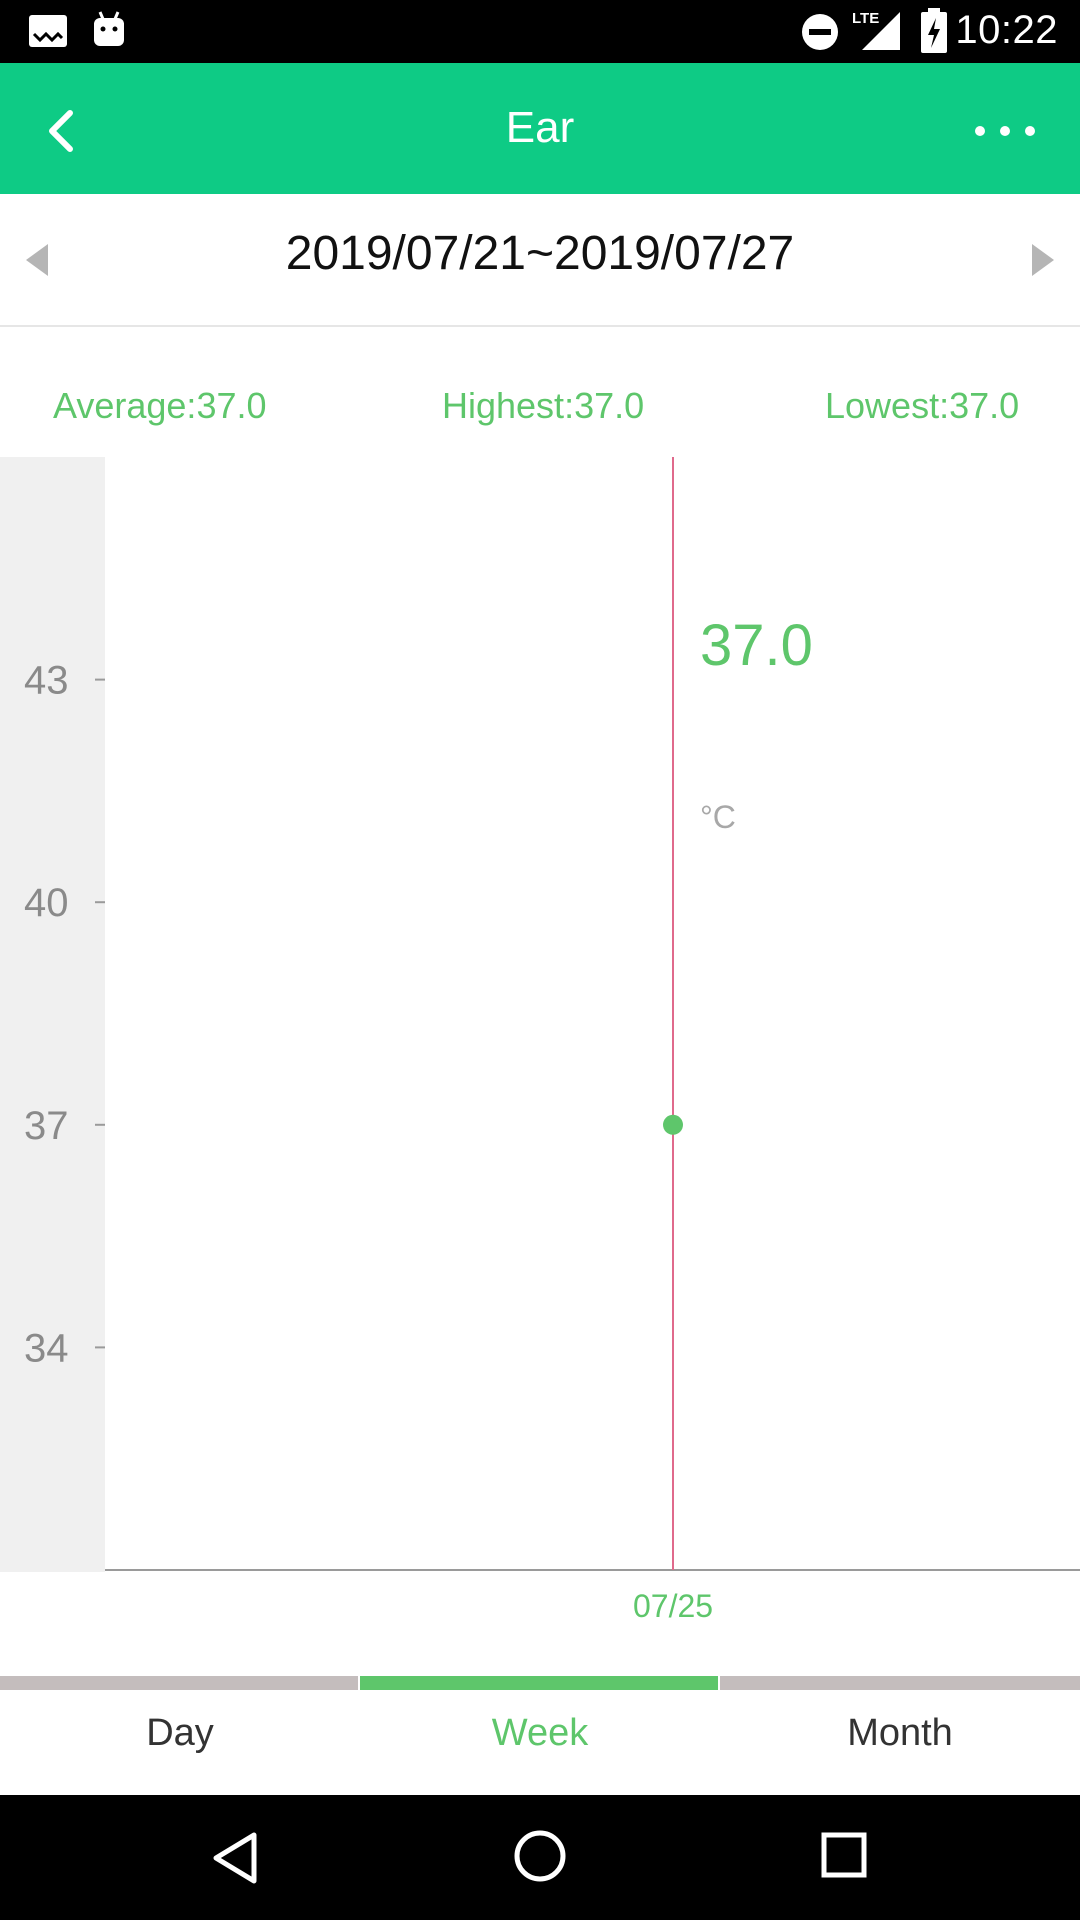 Image resolution: width=1080 pixels, height=1920 pixels. I want to click on date-range-label: 2019/07/21~2019/07/27, so click(540, 253).